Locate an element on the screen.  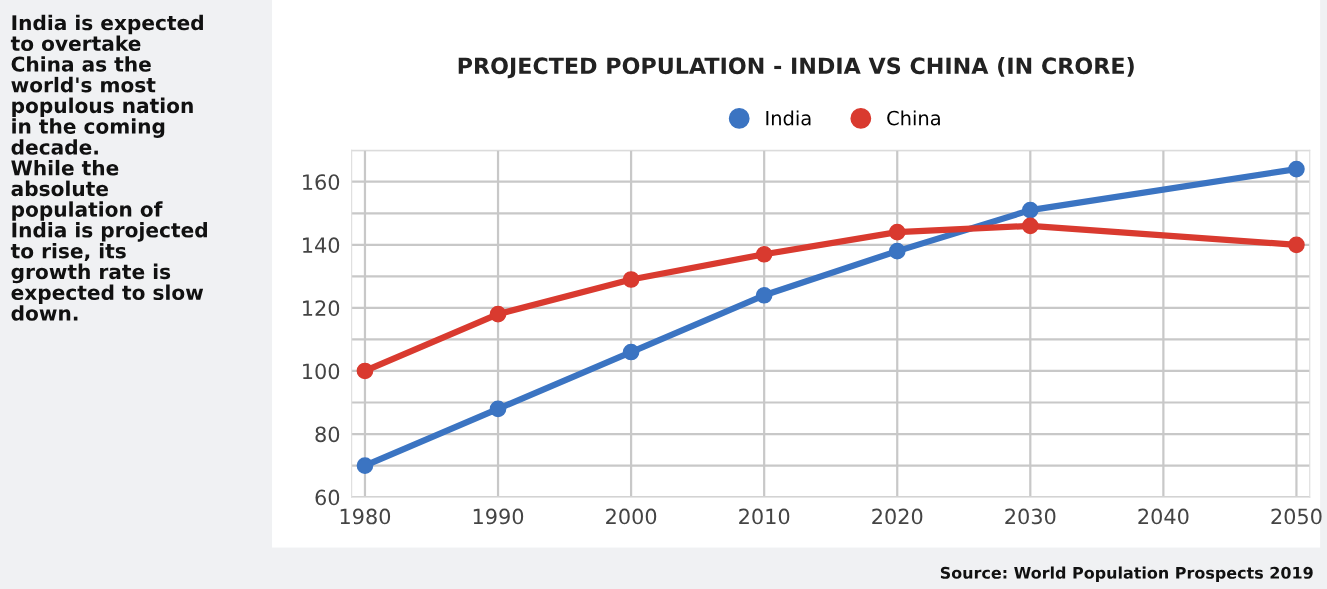
text: India is expected to overtake China as the world's most populous nation in the coming decade. While the absolute population of India is projected to rise, its growth rate is expected to slow down. is located at coordinates (108, 167).